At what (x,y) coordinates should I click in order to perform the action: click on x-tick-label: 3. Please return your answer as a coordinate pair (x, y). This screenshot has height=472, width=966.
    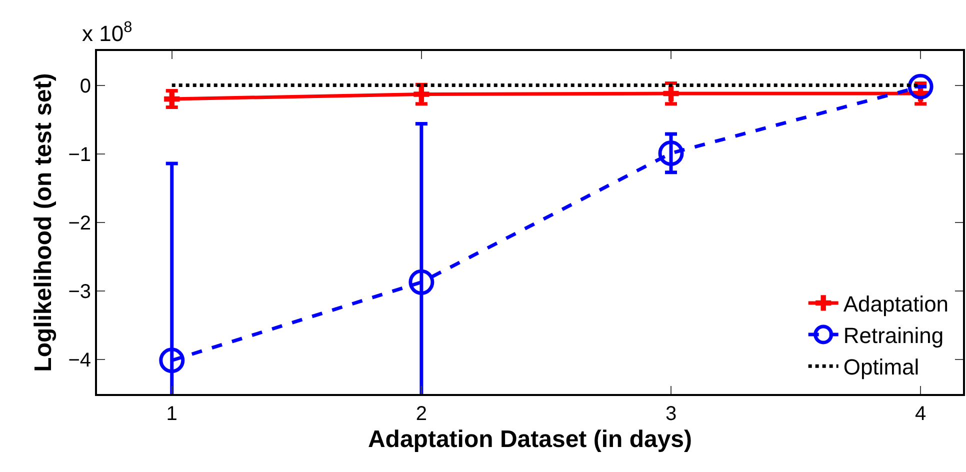
    Looking at the image, I should click on (671, 414).